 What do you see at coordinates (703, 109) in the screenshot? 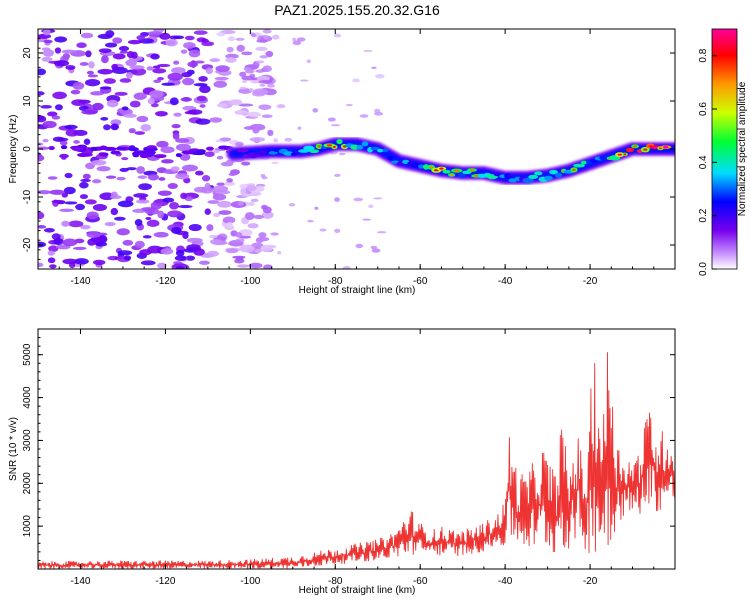
I see `colorbar-tick-label: 0.6` at bounding box center [703, 109].